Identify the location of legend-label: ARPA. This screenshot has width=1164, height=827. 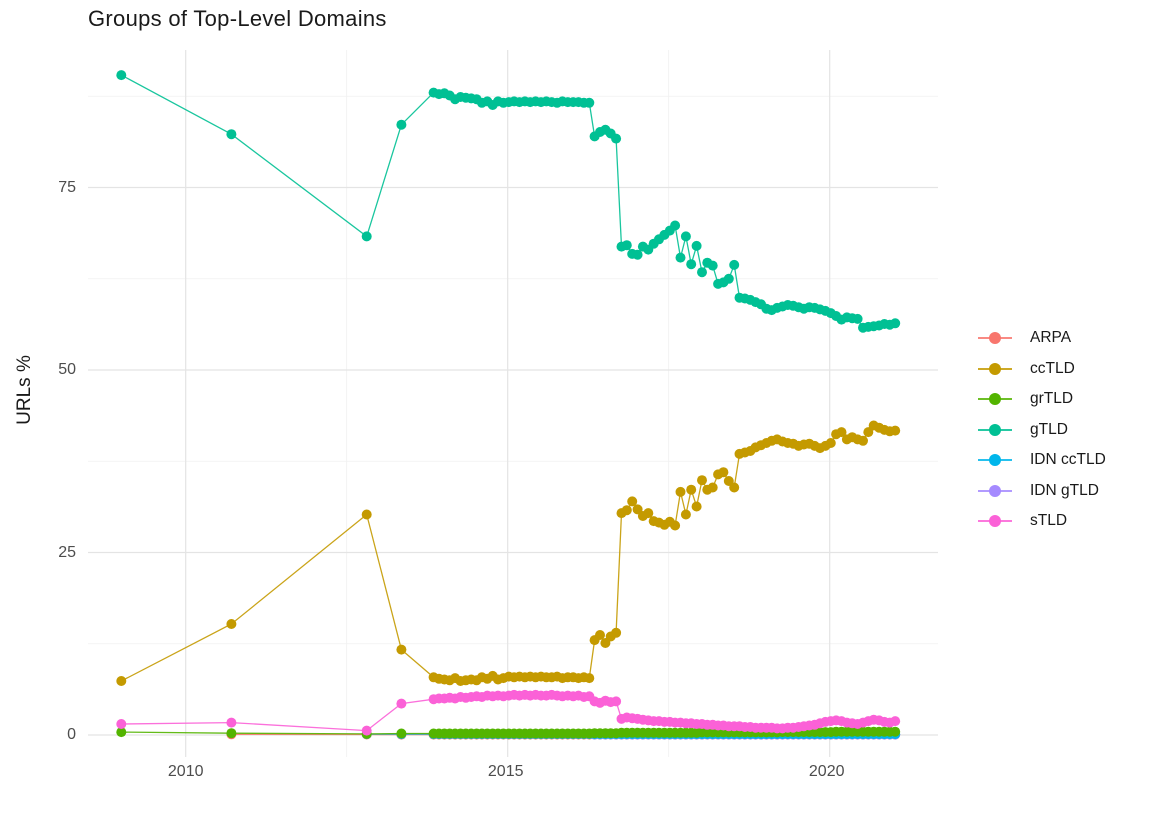
(1051, 338).